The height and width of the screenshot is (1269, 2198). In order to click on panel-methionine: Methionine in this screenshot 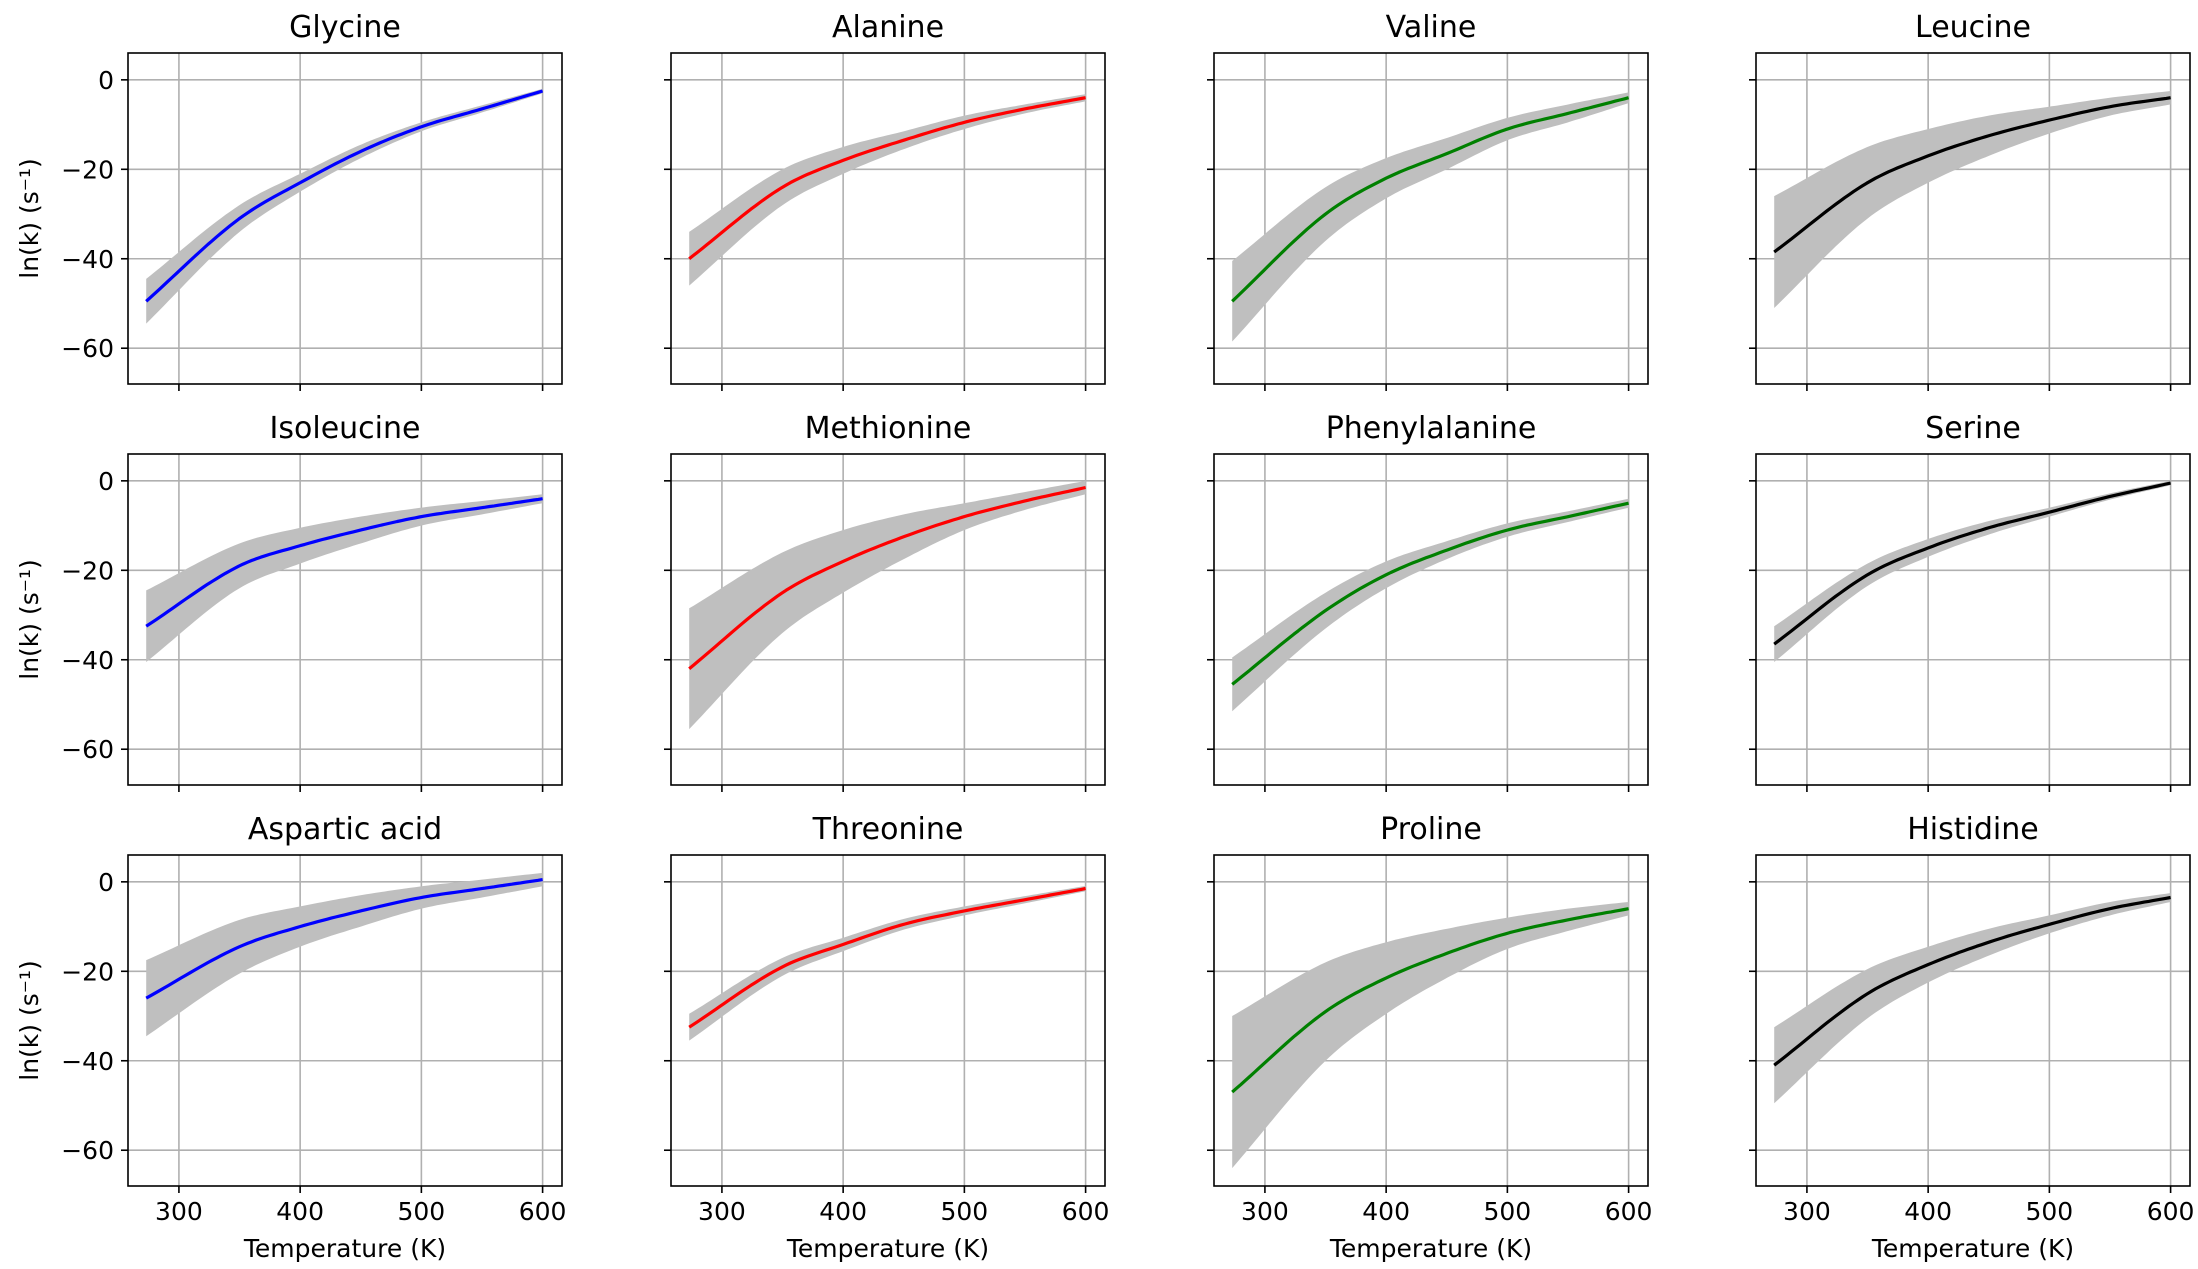, I will do `click(885, 601)`.